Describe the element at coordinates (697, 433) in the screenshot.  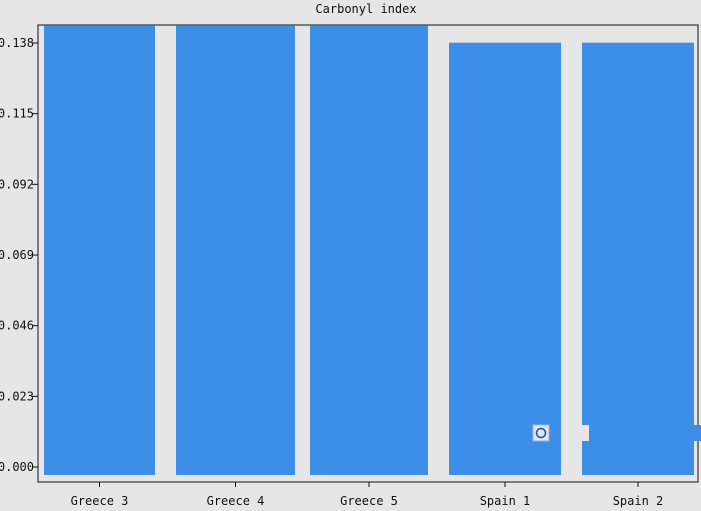
I see `legend-swatch-fragment` at that location.